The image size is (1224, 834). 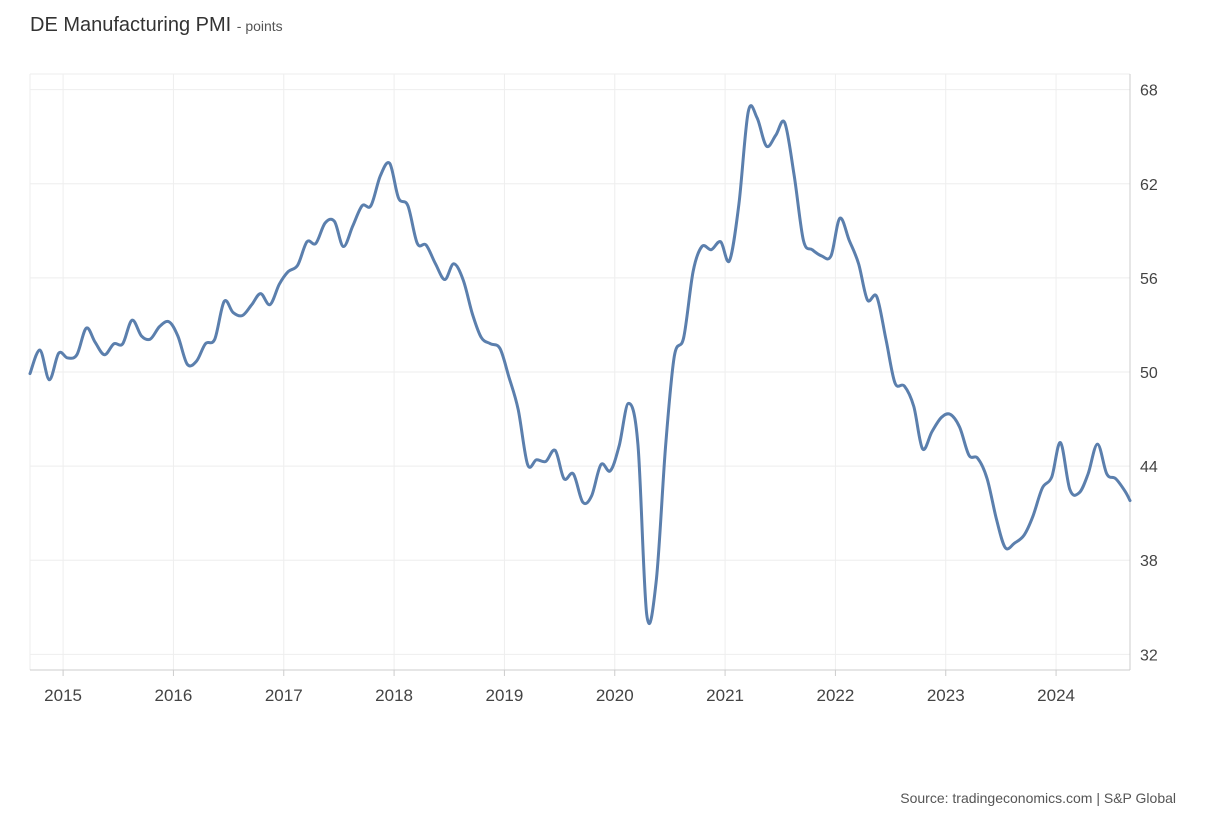 I want to click on y-tick-label: 38, so click(x=1149, y=561).